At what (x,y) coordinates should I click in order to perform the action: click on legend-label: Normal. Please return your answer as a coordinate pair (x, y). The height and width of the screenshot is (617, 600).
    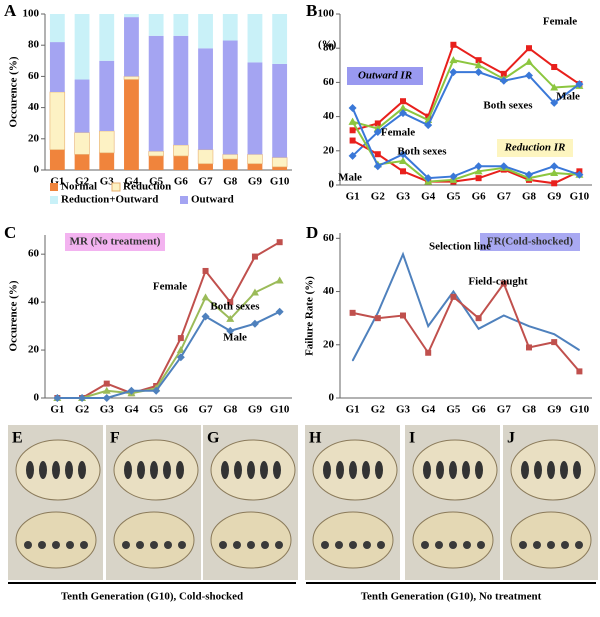
    Looking at the image, I should click on (79, 187).